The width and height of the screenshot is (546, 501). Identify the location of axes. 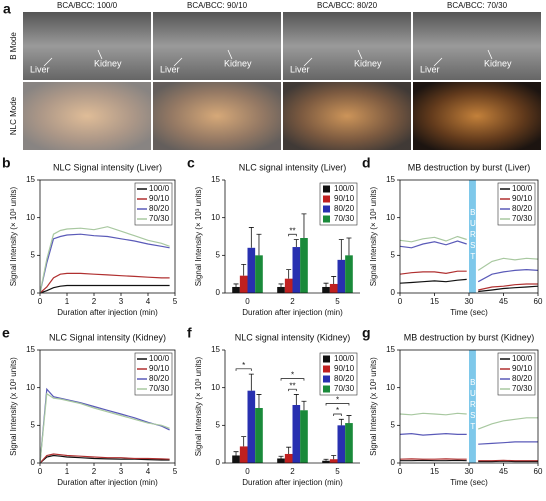
(292, 237).